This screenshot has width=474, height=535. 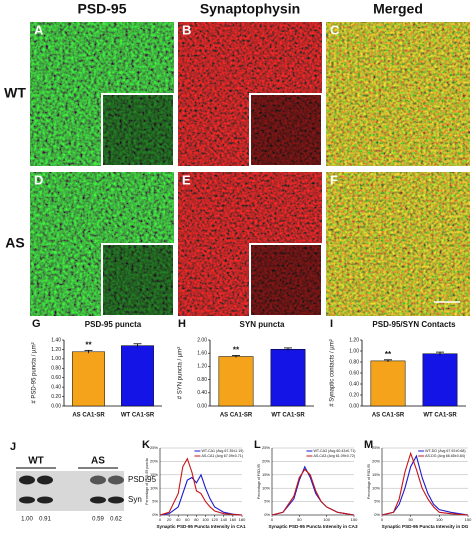 I want to click on blot-group: WT, so click(x=36, y=461).